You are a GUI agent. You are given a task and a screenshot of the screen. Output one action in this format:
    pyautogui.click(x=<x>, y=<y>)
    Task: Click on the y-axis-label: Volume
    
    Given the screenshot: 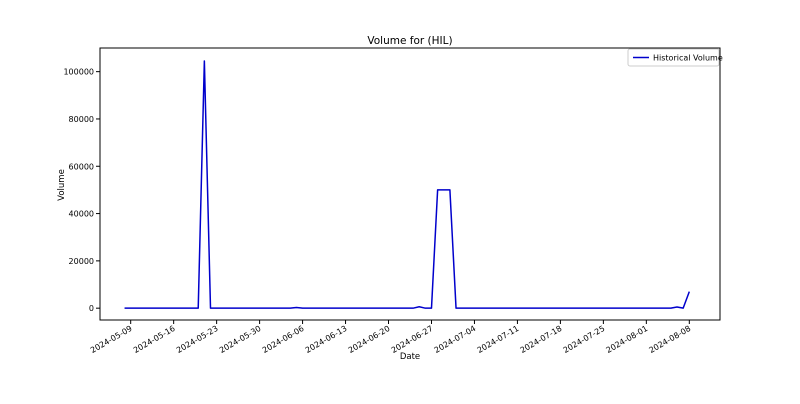 What is the action you would take?
    pyautogui.click(x=62, y=185)
    